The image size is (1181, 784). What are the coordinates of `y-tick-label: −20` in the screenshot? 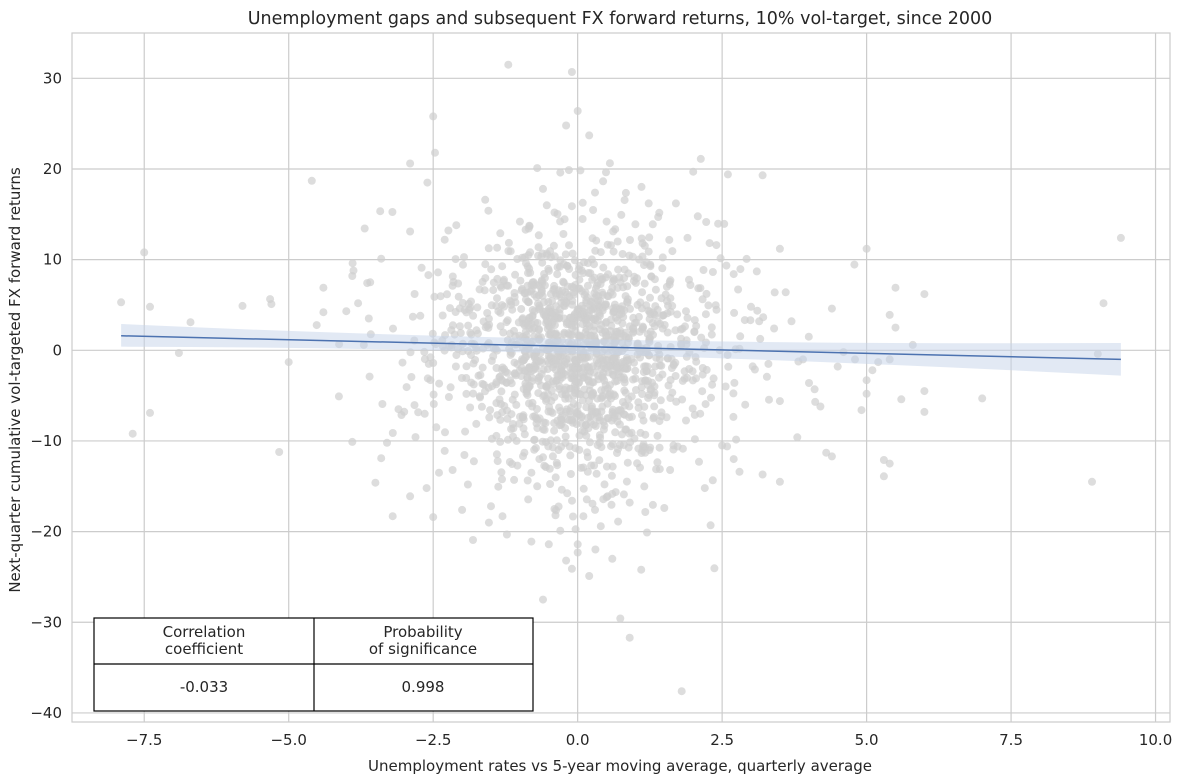 It's located at (46, 532).